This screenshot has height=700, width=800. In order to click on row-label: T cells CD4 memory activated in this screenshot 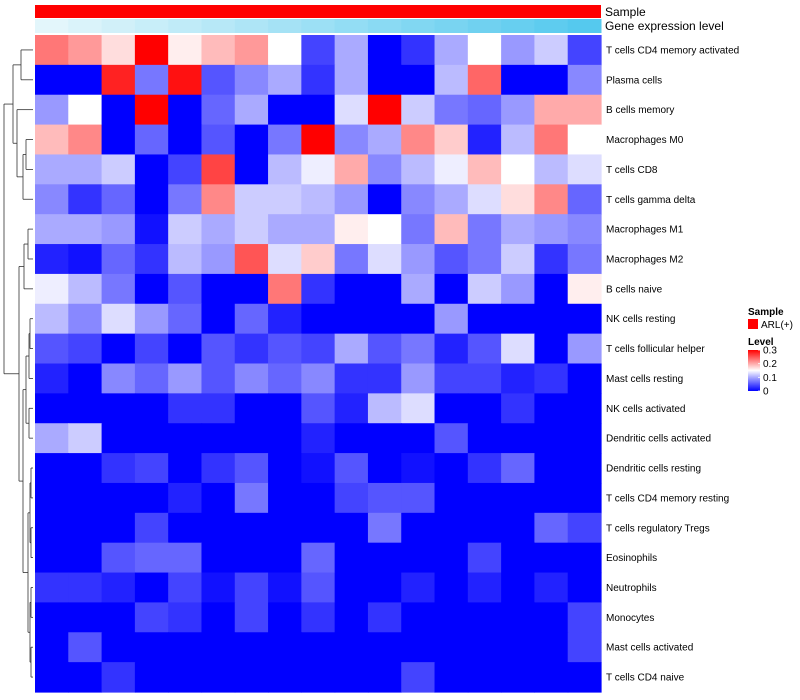, I will do `click(672, 50)`.